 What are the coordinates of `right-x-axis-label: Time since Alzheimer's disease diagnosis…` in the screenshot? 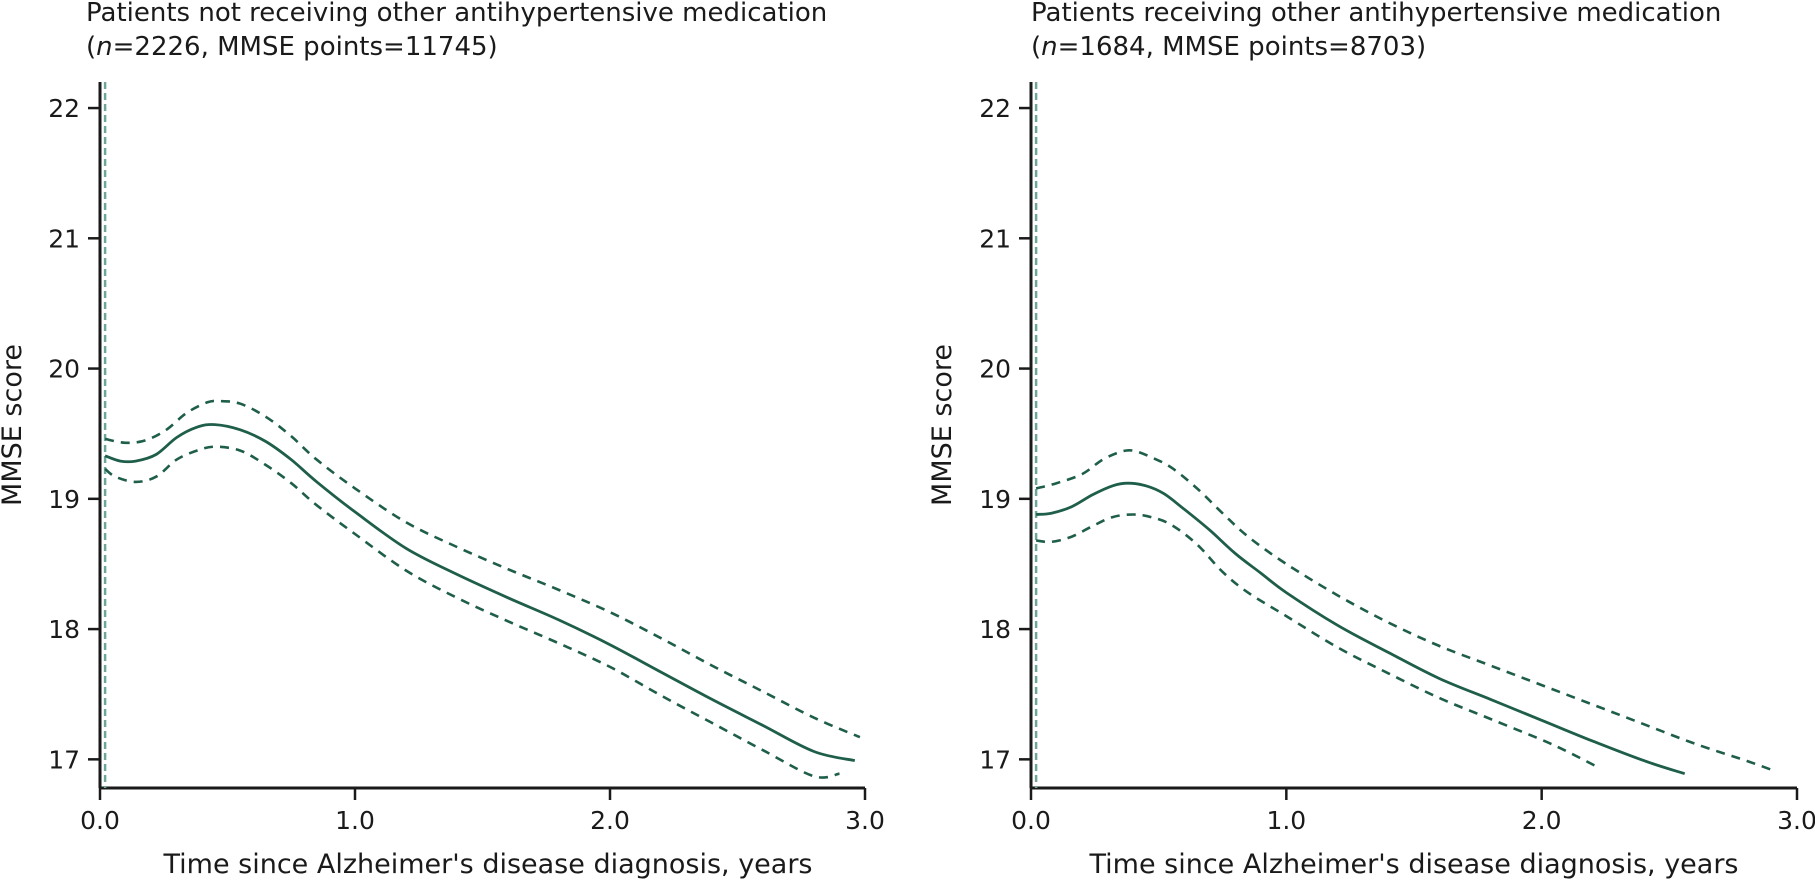 It's located at (1413, 864).